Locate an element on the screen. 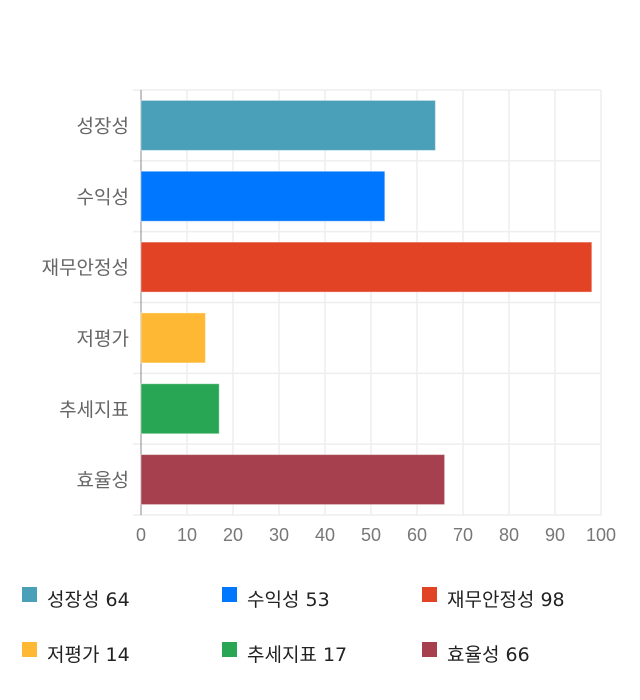 Image resolution: width=640 pixels, height=700 pixels. x-tick-label: 10 is located at coordinates (187, 535).